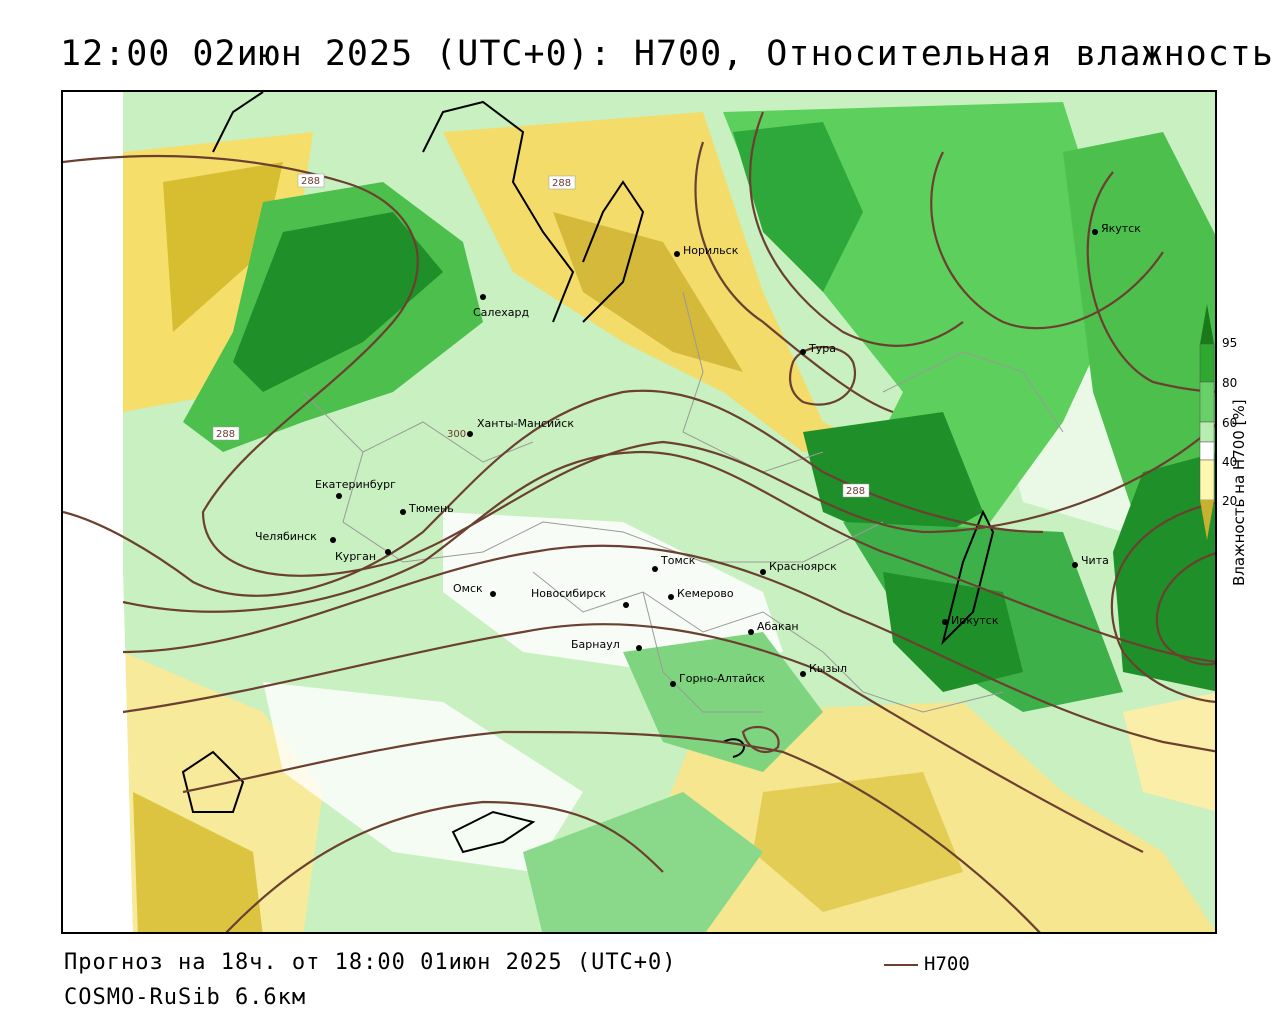 The image size is (1280, 1024). Describe the element at coordinates (1230, 501) in the screenshot. I see `colorbar-tick: 20` at that location.